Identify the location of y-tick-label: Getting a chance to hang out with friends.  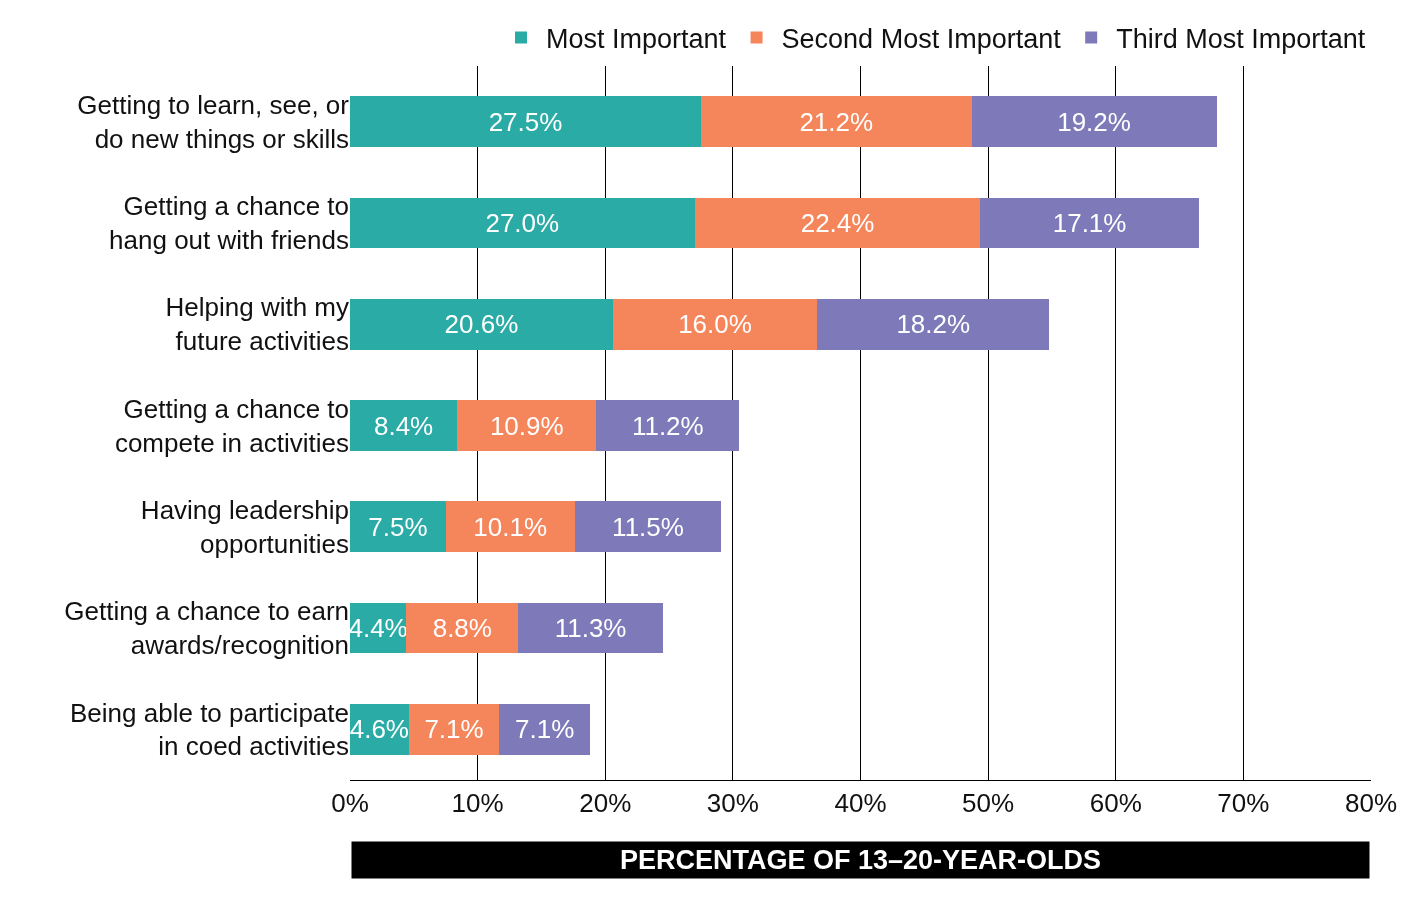
(229, 223).